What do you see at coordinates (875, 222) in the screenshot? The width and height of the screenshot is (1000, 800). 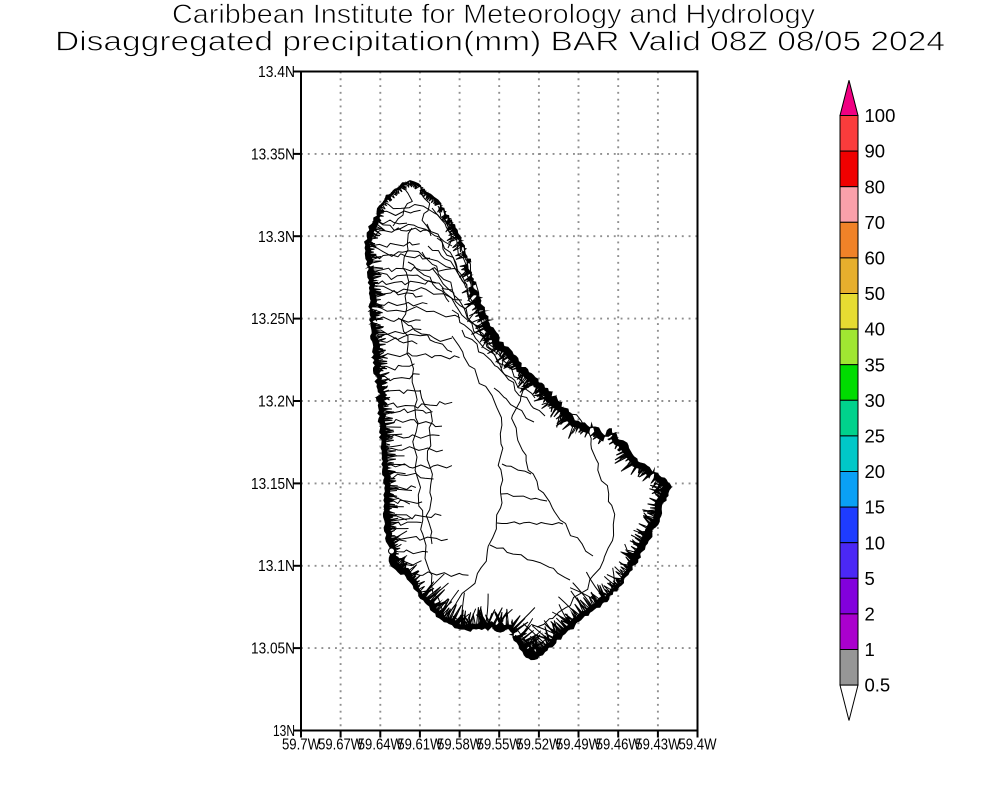 I see `svg-text: 70` at bounding box center [875, 222].